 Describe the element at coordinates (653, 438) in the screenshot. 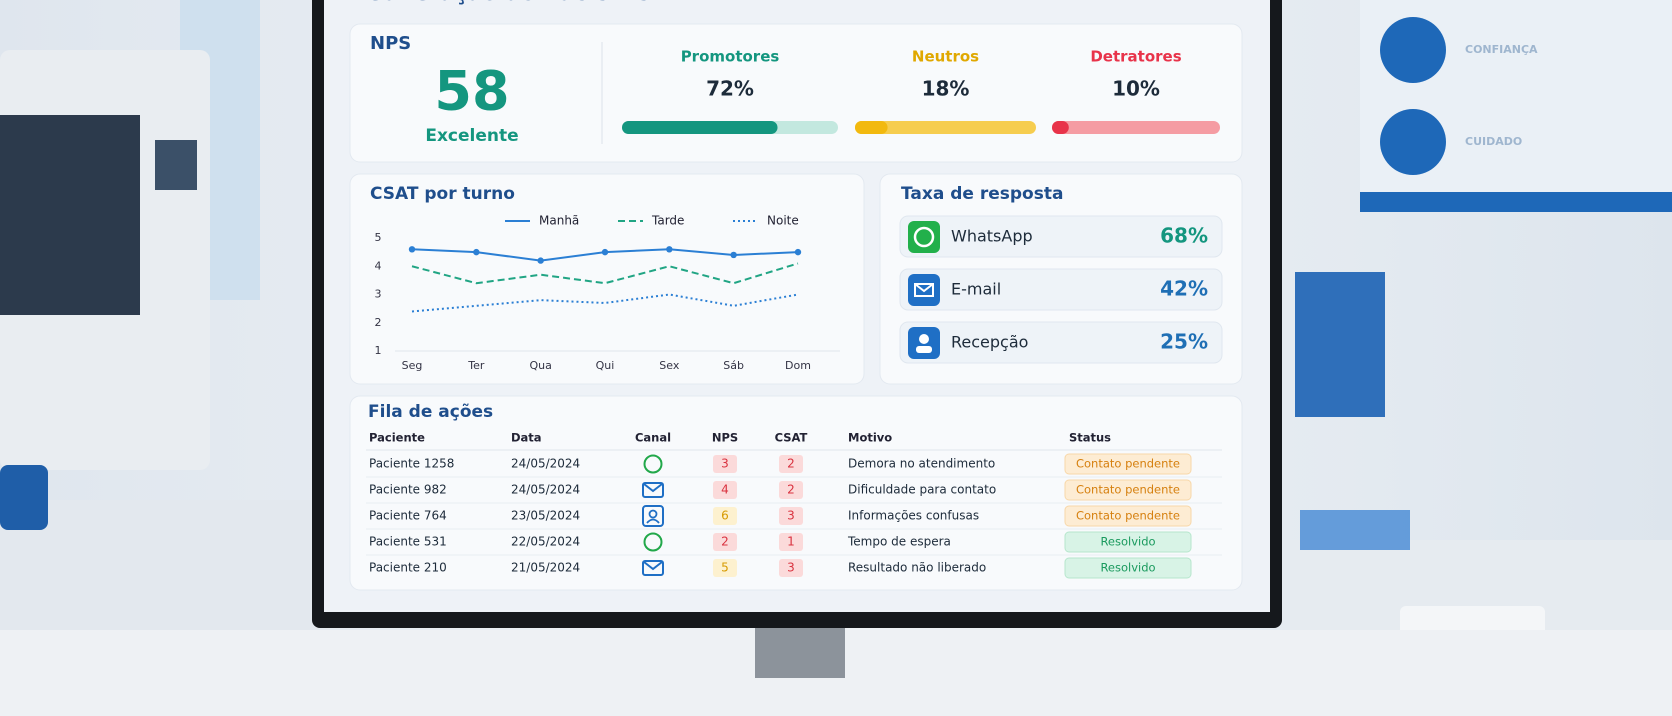

I see `column-header: Canal` at that location.